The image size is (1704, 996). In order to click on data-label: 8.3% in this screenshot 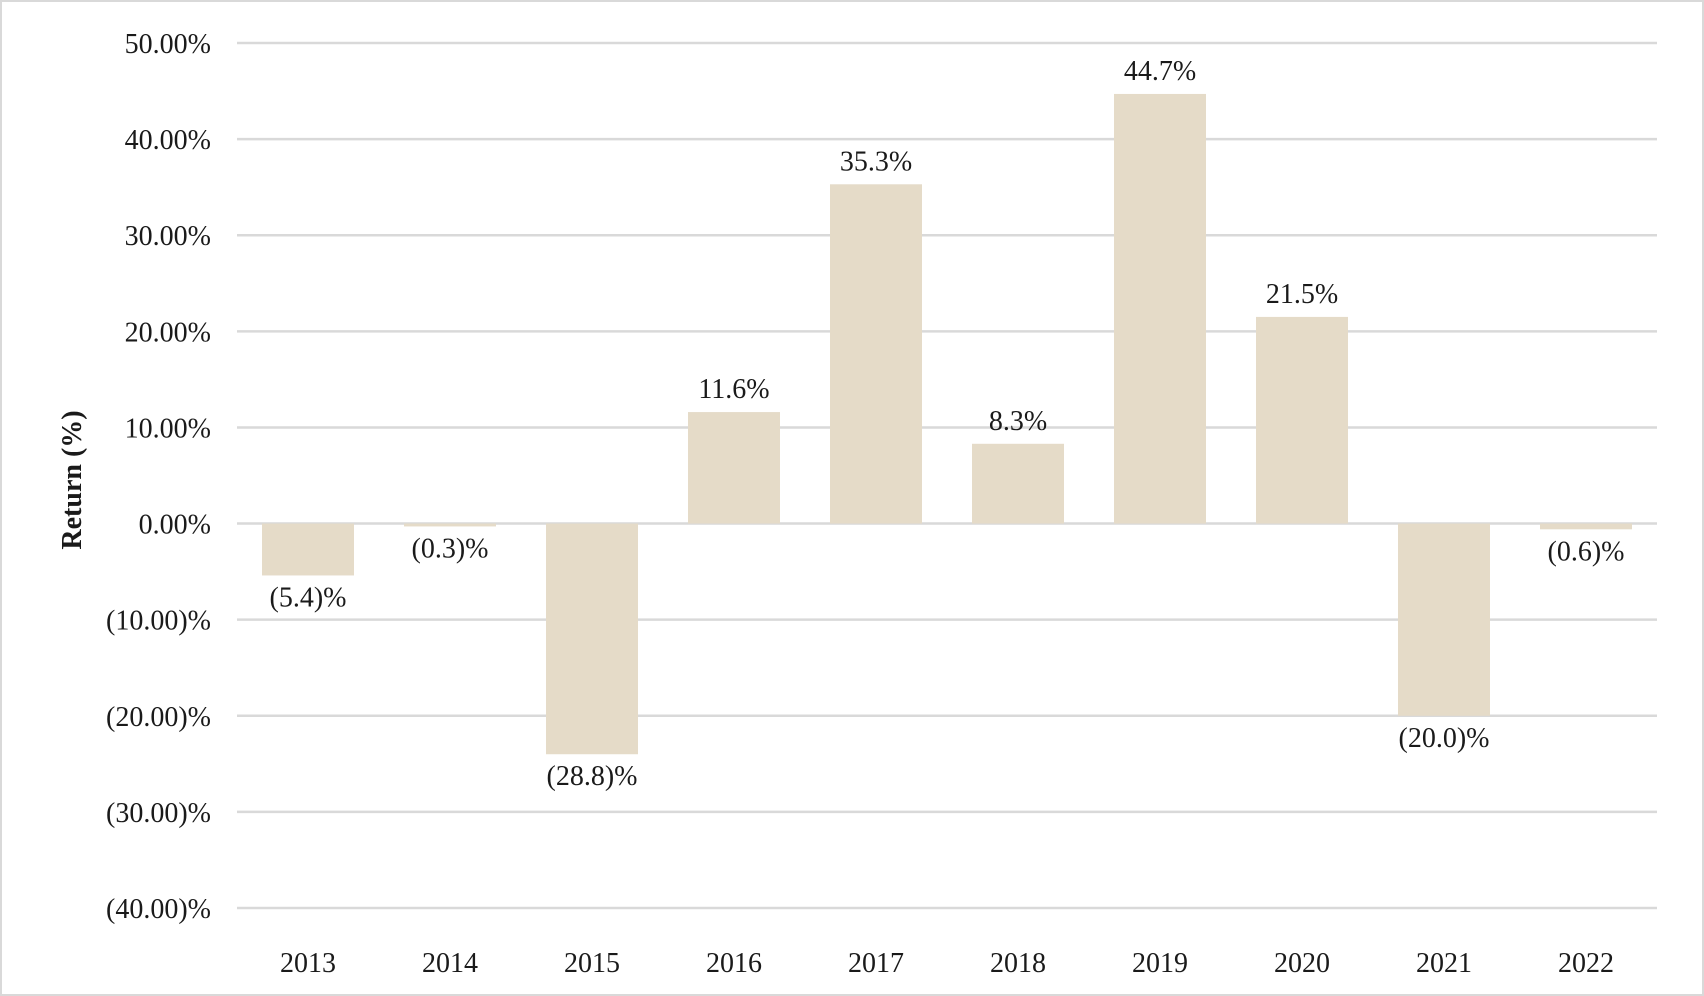, I will do `click(1018, 421)`.